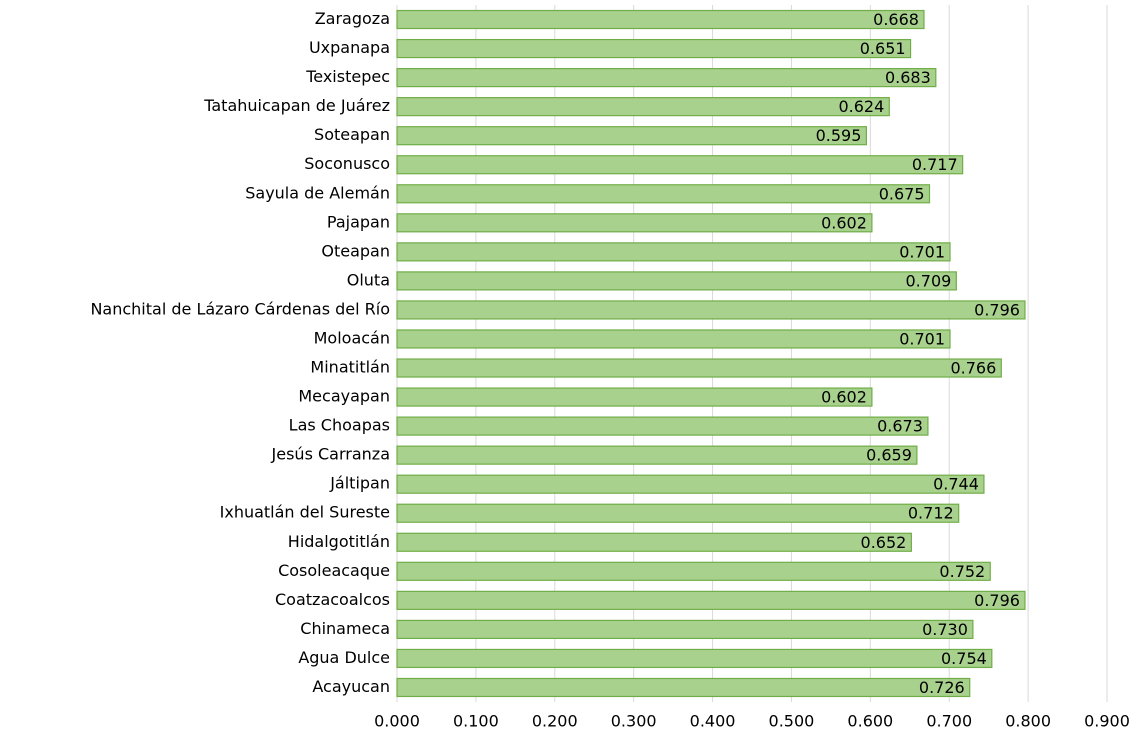 This screenshot has width=1140, height=746. I want to click on y-tick-label: Sayula de Alemán, so click(317, 192).